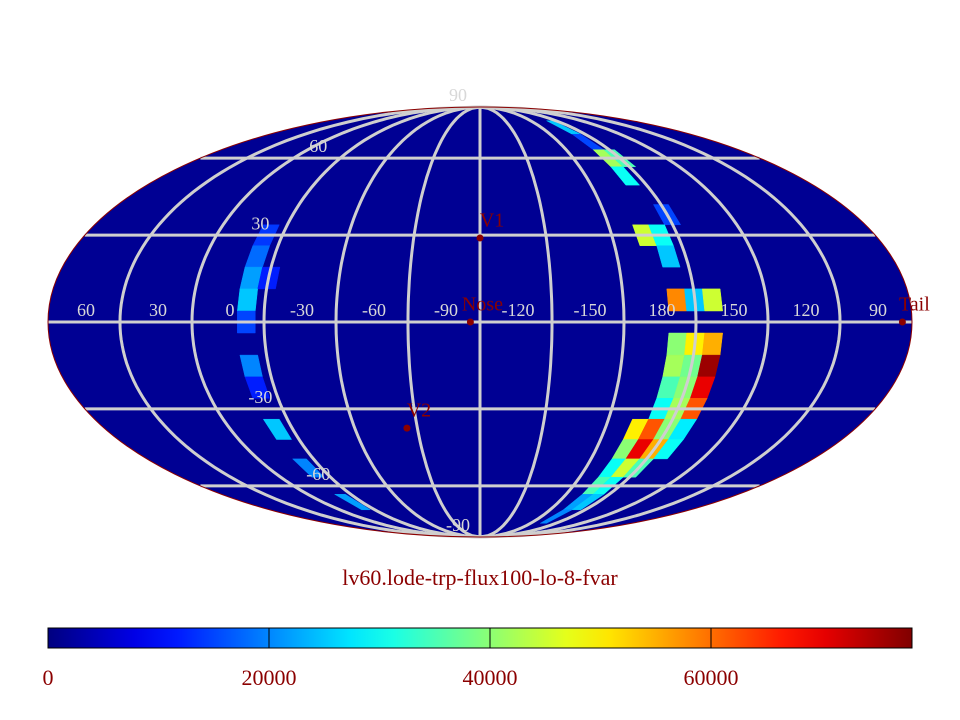 This screenshot has height=720, width=960. What do you see at coordinates (260, 223) in the screenshot?
I see `latitude-label: 30` at bounding box center [260, 223].